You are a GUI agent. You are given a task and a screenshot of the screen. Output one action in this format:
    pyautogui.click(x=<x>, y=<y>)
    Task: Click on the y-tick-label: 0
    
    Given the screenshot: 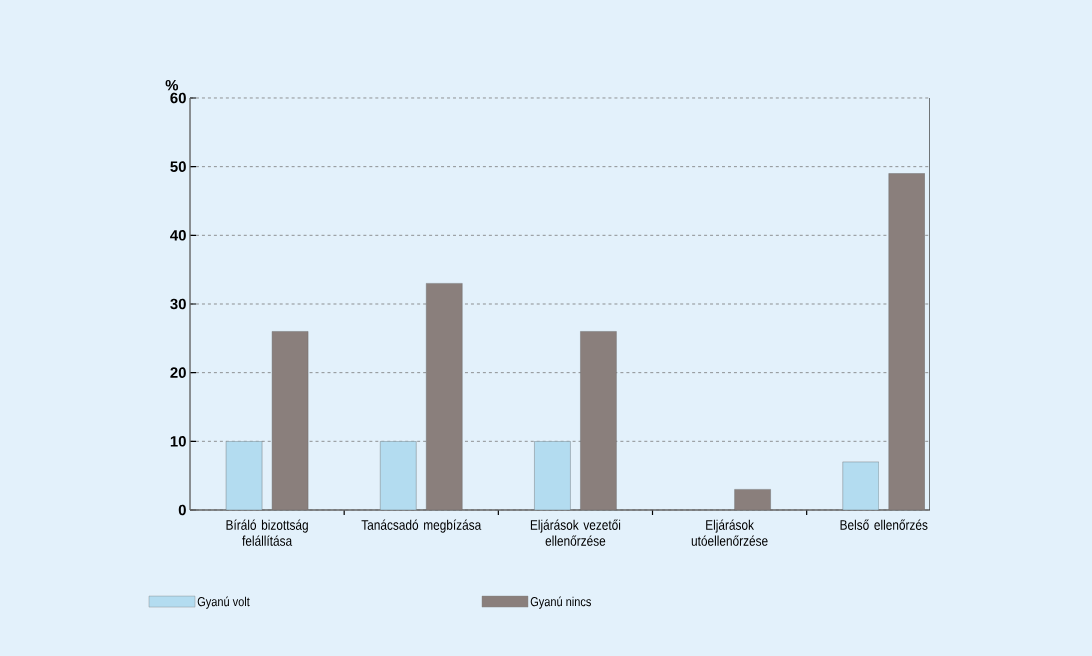 What is the action you would take?
    pyautogui.click(x=182, y=510)
    